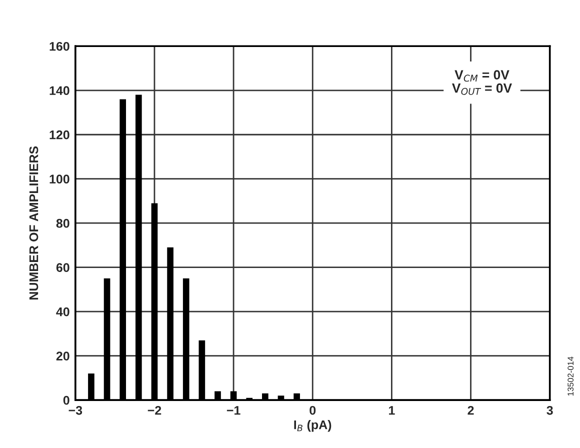 The height and width of the screenshot is (448, 580). What do you see at coordinates (63, 311) in the screenshot?
I see `y-tick-label: 40` at bounding box center [63, 311].